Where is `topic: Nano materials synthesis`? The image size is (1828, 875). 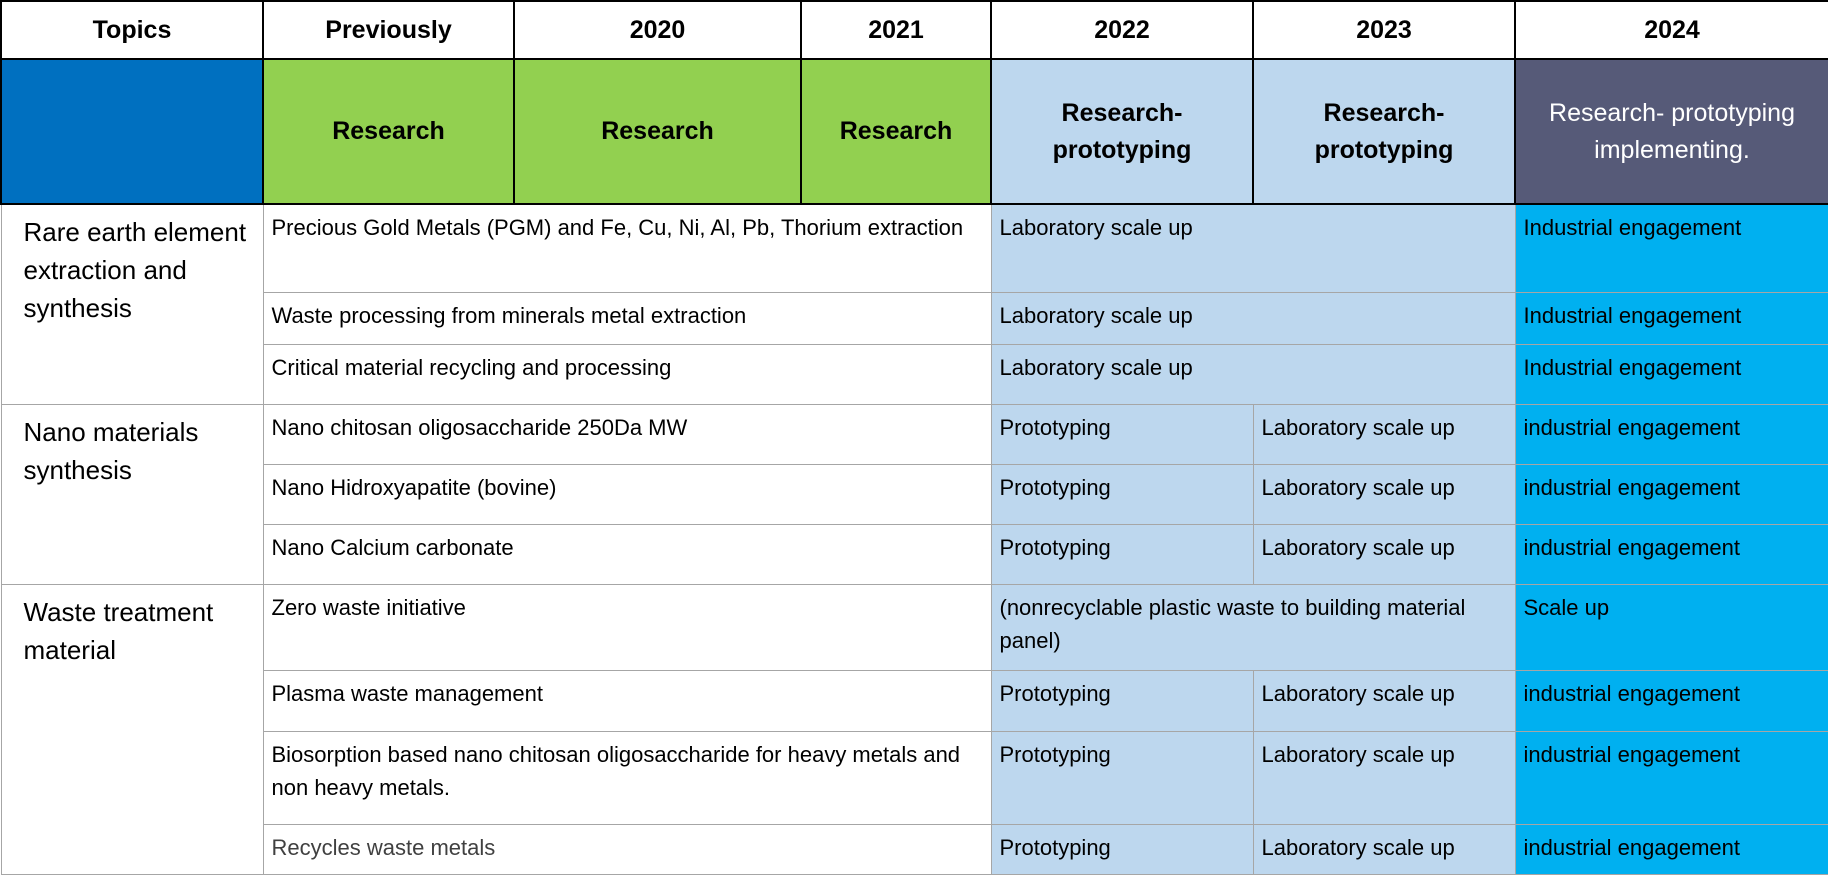
topic: Nano materials synthesis is located at coordinates (132, 494).